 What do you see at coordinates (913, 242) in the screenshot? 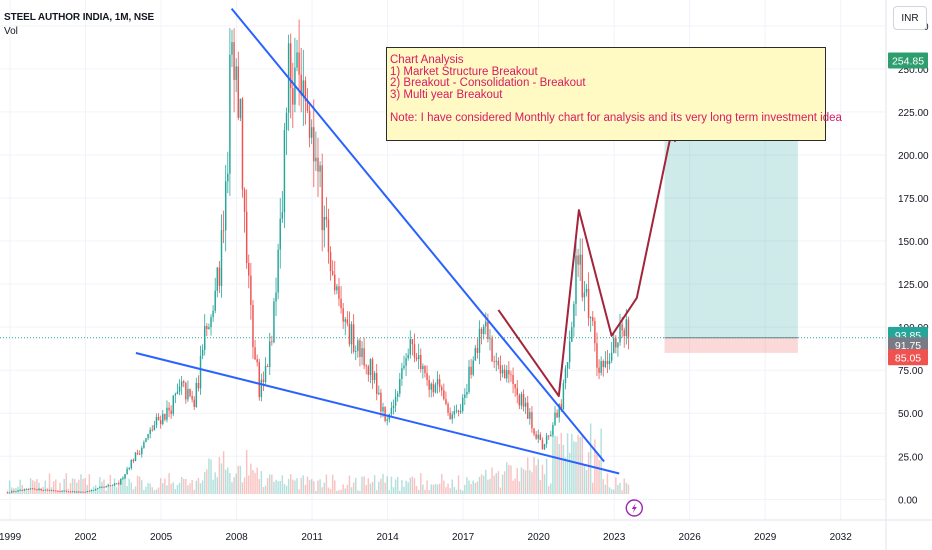
I see `y-tick-label: 150.00` at bounding box center [913, 242].